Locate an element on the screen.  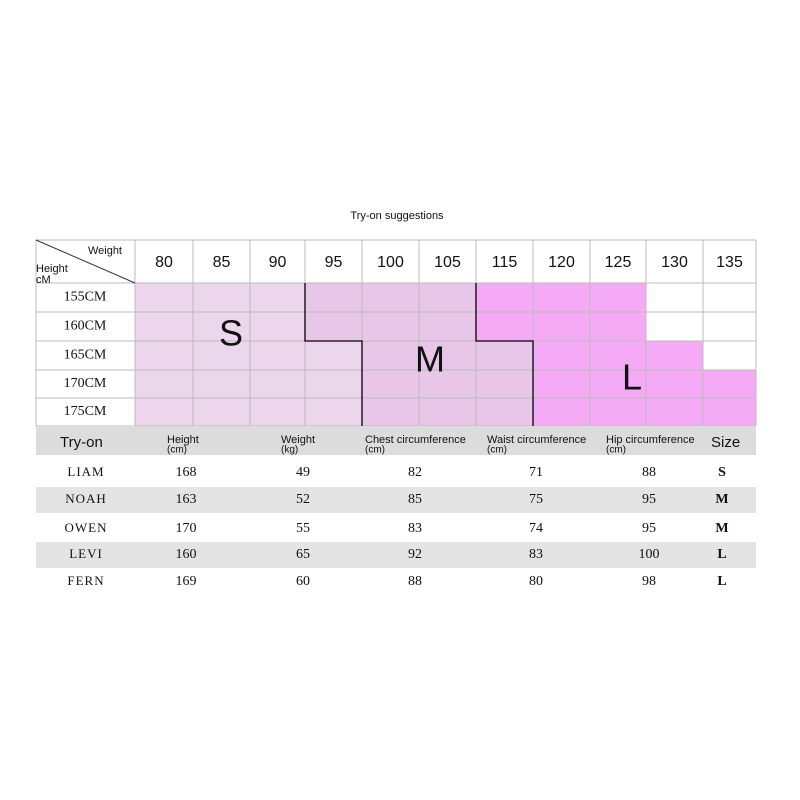
corner-label: Height is located at coordinates (52, 269).